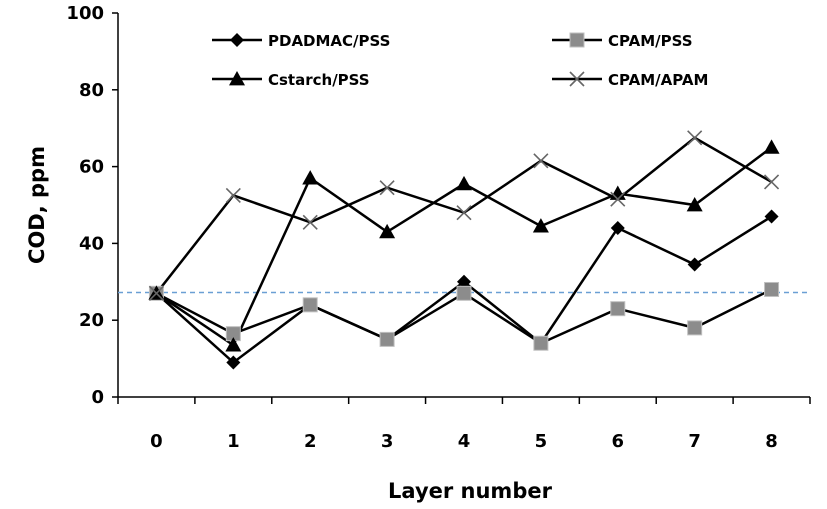 This screenshot has height=509, width=827. I want to click on x-tick-label: 1, so click(233, 441).